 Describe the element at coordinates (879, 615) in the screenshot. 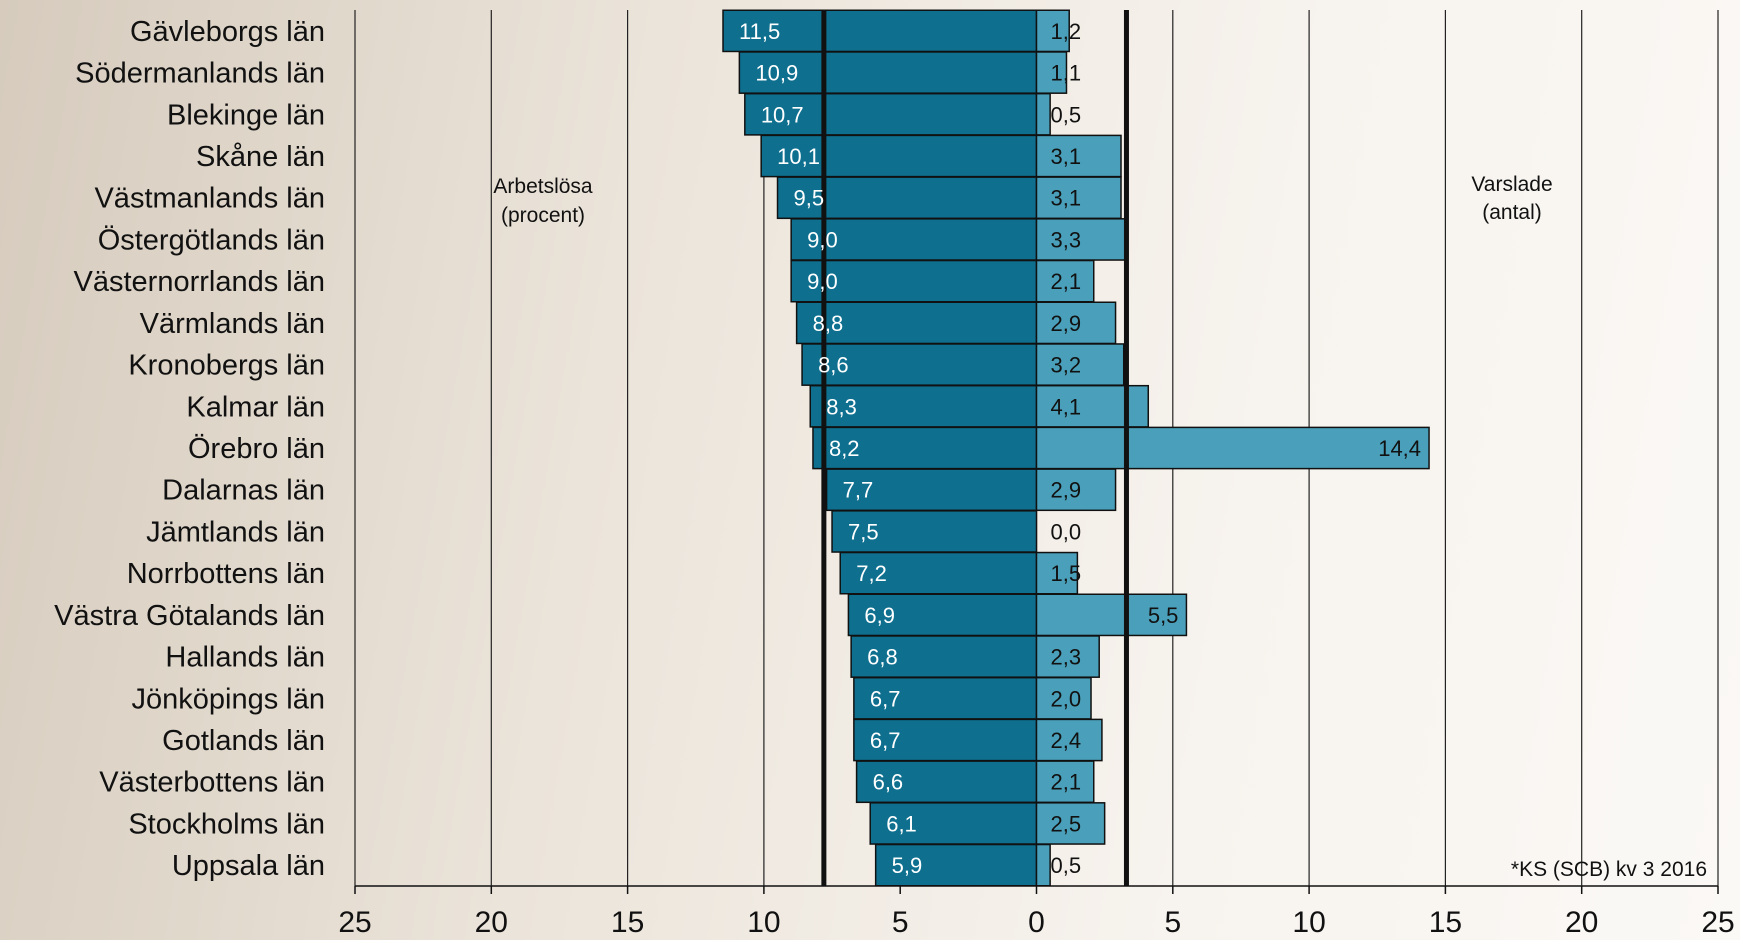

I see `bar-label-unemployed: 6,9` at that location.